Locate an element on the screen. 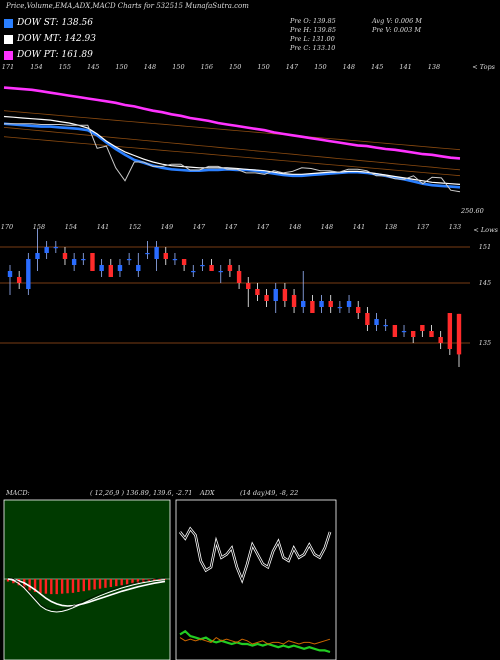 The width and height of the screenshot is (500, 660). stat-pre-high: Pre H: 139.85 is located at coordinates (313, 30).